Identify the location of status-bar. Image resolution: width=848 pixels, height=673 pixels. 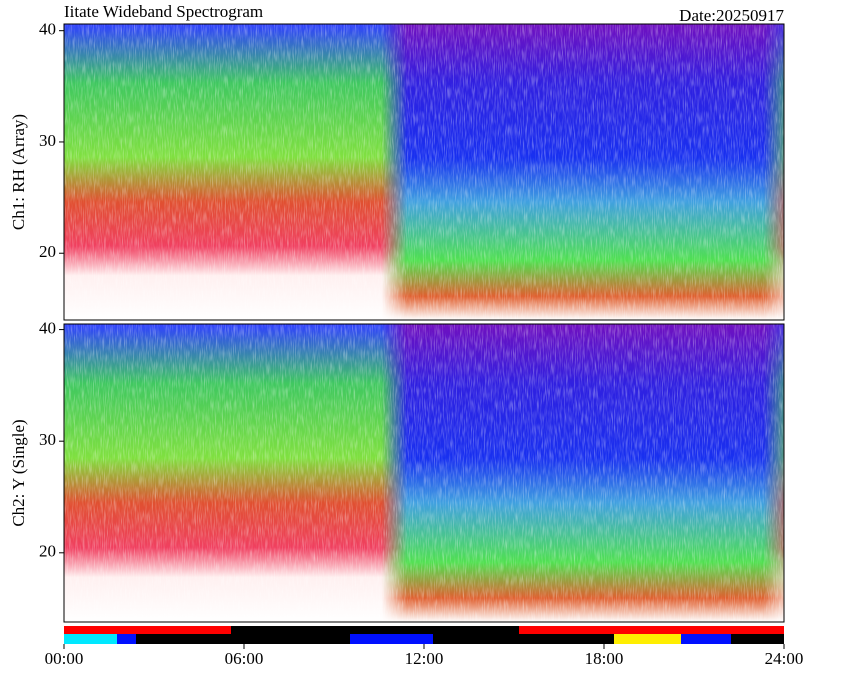
(424, 635).